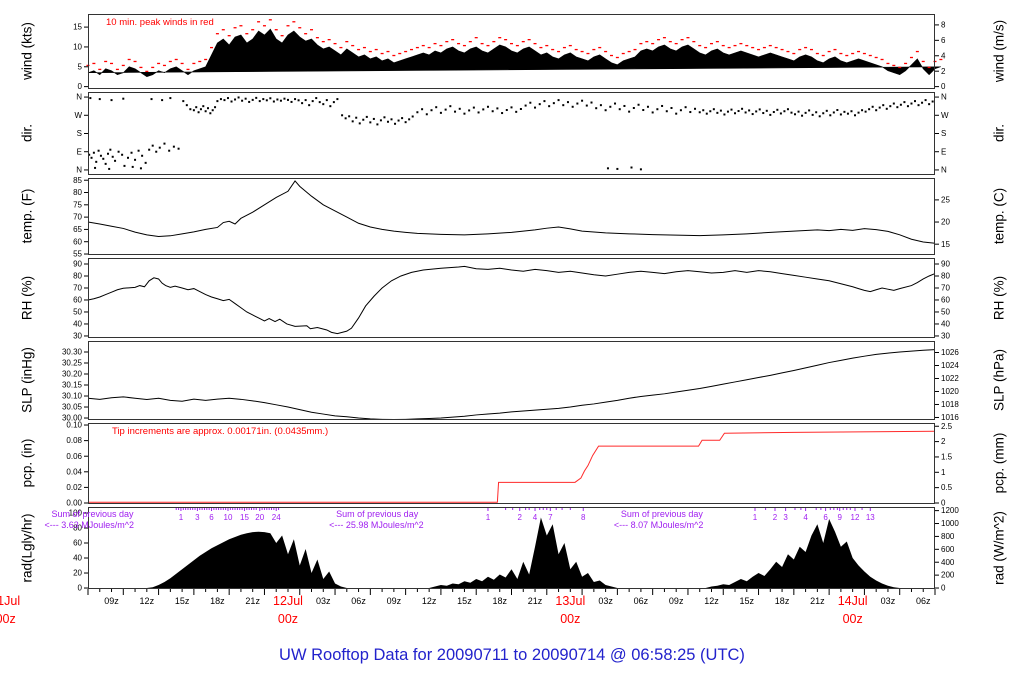 Image resolution: width=1024 pixels, height=700 pixels. What do you see at coordinates (950, 391) in the screenshot?
I see `y-tick-label: 1020` at bounding box center [950, 391].